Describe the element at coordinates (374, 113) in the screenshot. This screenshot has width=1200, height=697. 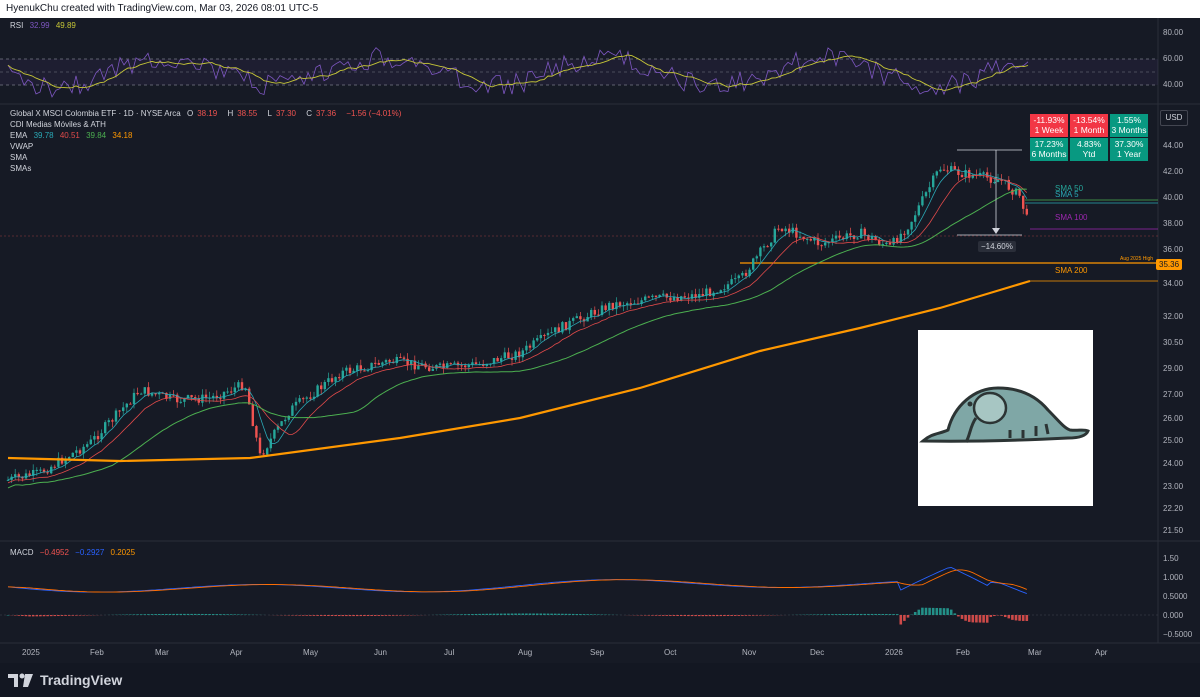
I see `price-change: −1.56 (−4.01%)` at that location.